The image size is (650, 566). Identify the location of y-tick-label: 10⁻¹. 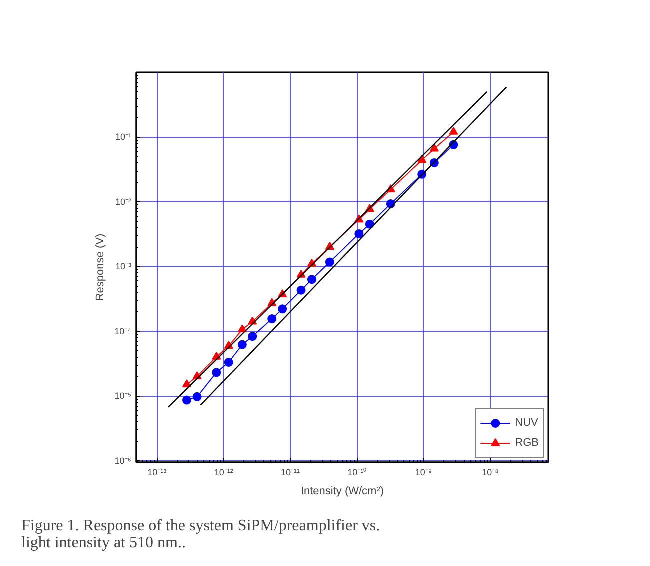
(123, 137).